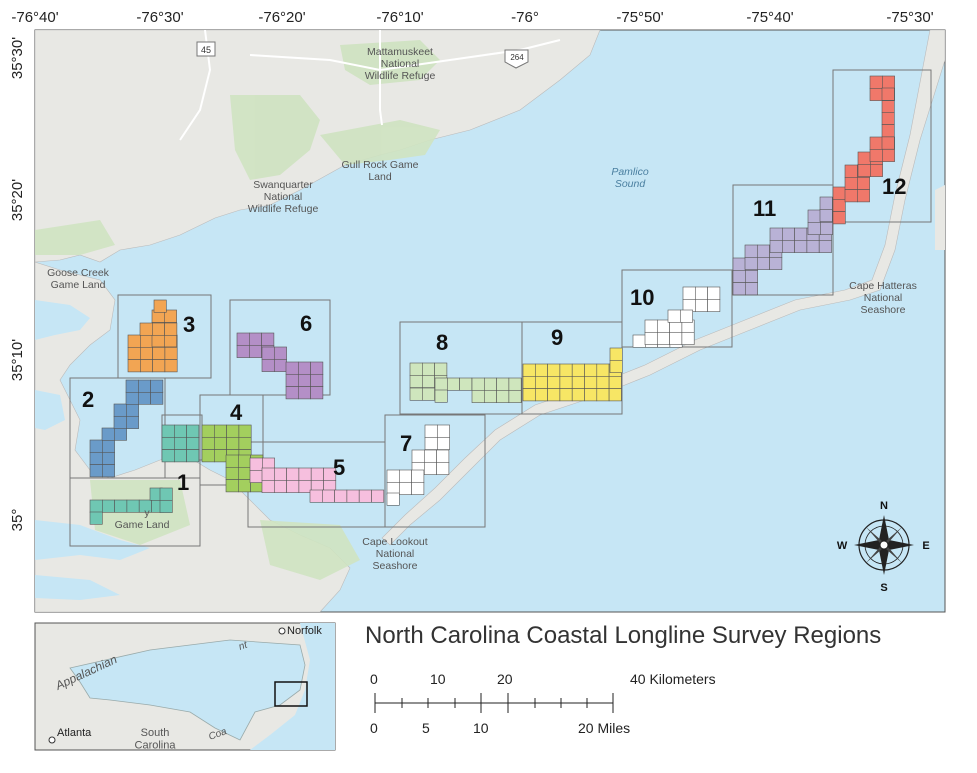 The width and height of the screenshot is (977, 773). What do you see at coordinates (481, 728) in the screenshot?
I see `scale-mi-10: 10` at bounding box center [481, 728].